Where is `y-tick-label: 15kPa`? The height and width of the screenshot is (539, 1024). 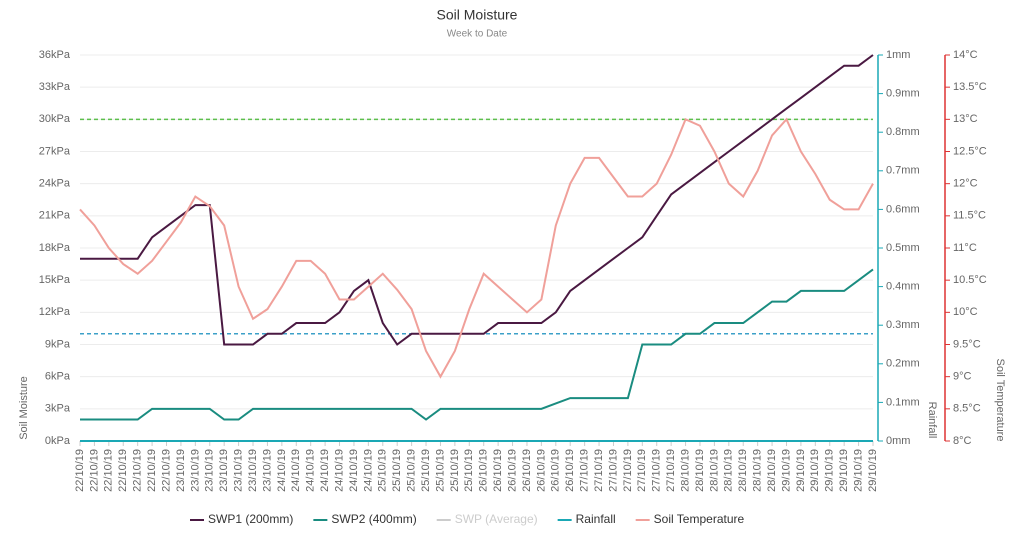
y-tick-label: 15kPa is located at coordinates (55, 280).